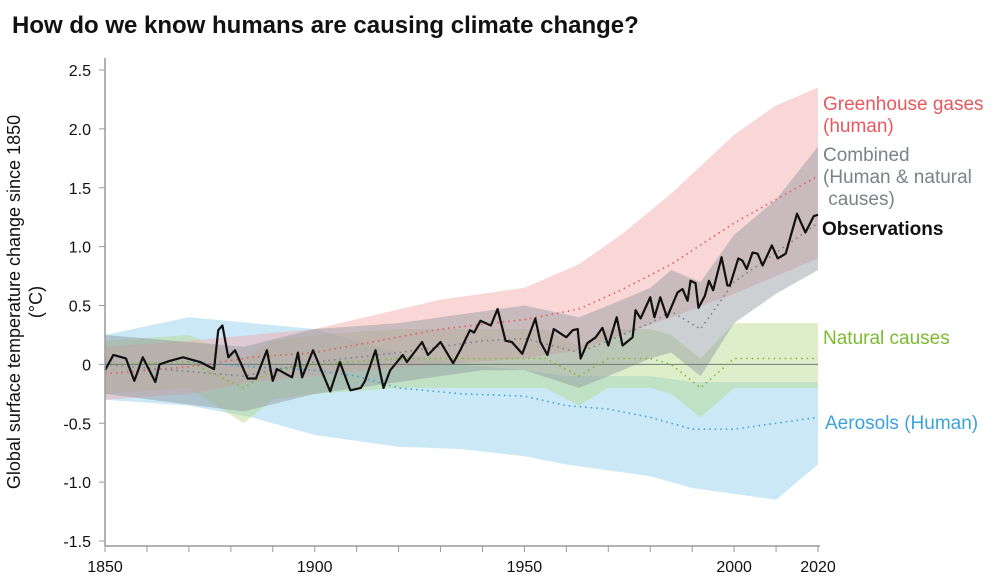 This screenshot has height=587, width=1000. I want to click on label-observations: Observations, so click(883, 229).